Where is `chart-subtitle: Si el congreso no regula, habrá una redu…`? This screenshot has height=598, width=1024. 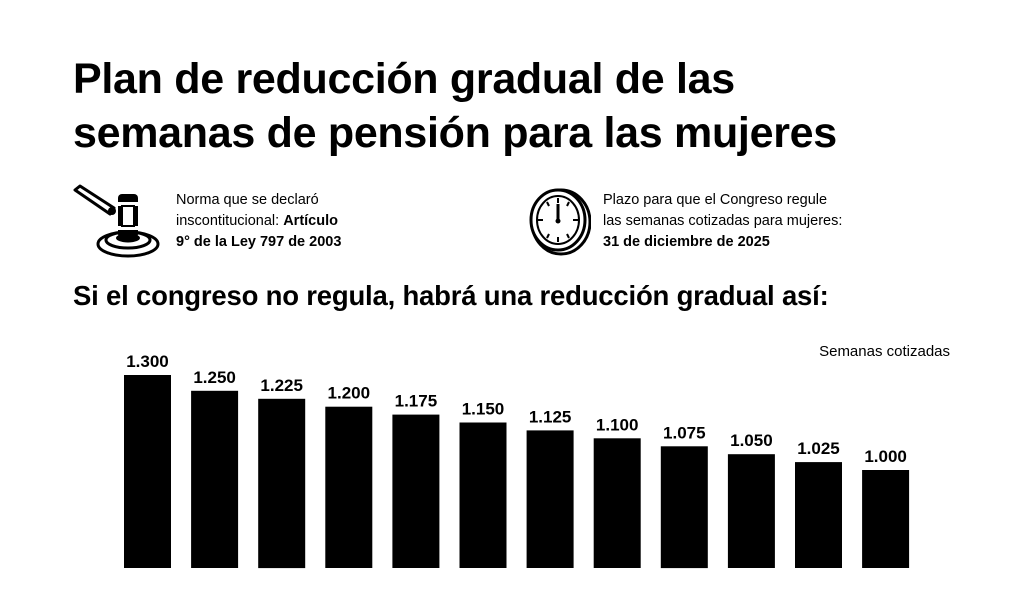 chart-subtitle: Si el congreso no regula, habrá una redu… is located at coordinates (451, 295).